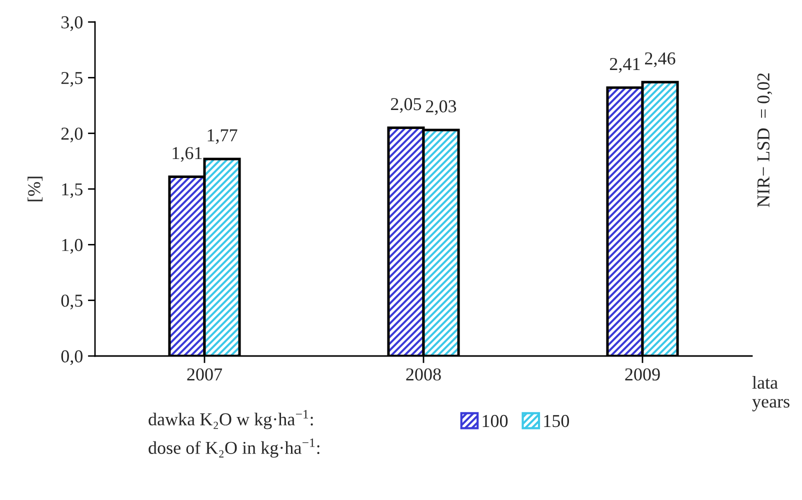 This screenshot has width=802, height=500. What do you see at coordinates (423, 374) in the screenshot?
I see `x-tick-label: 2008` at bounding box center [423, 374].